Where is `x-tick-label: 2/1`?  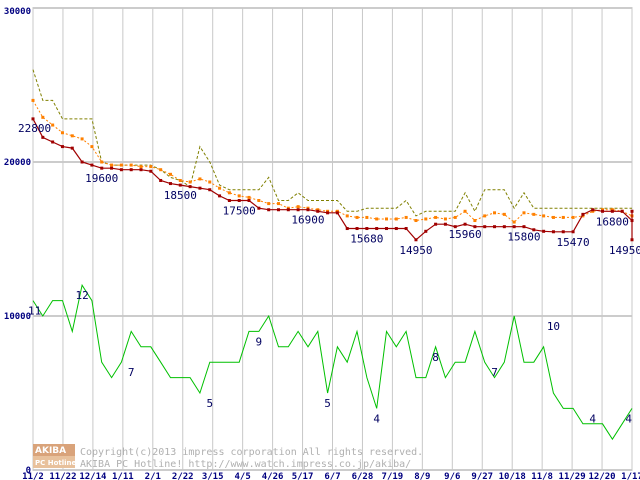
x-tick-label: 2/1 is located at coordinates (153, 476).